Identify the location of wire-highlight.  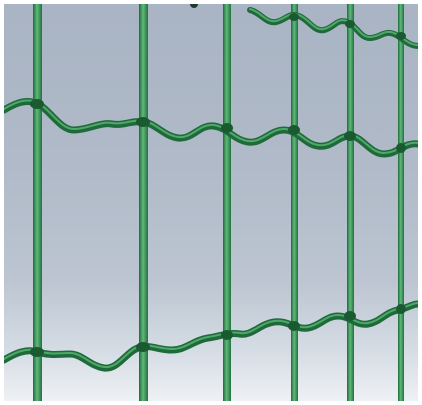
(333, 27).